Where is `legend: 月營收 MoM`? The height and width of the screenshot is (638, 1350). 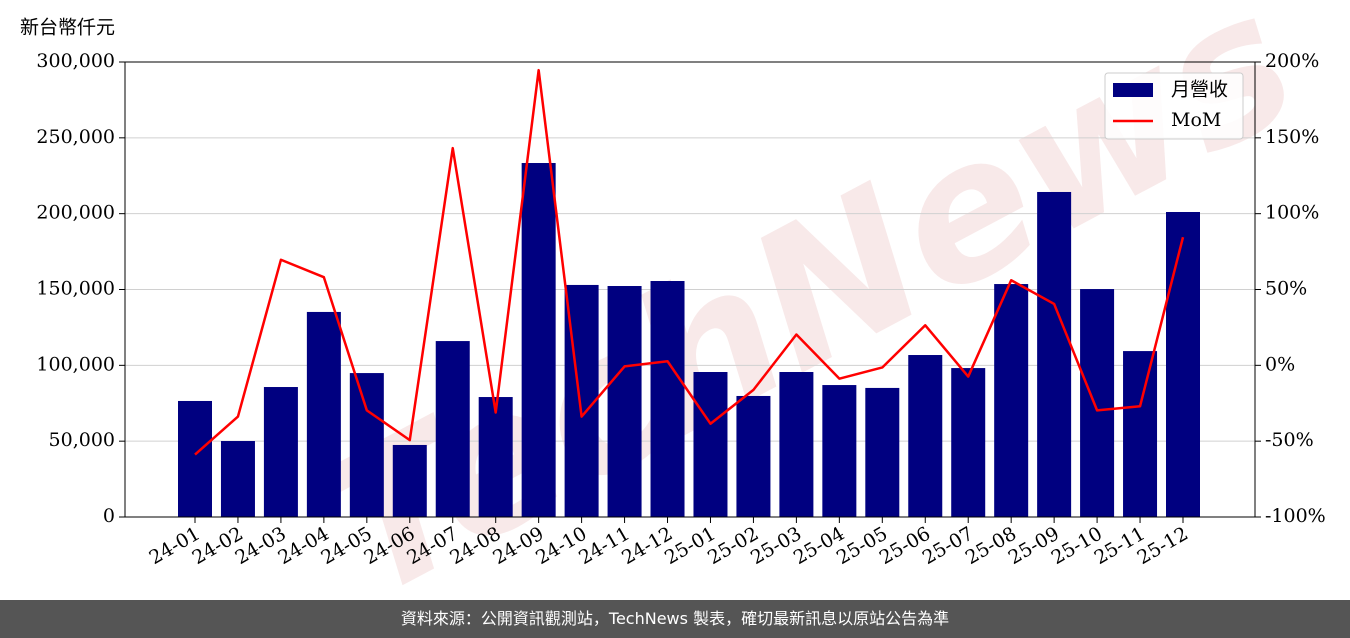
legend: 月營收 MoM is located at coordinates (1174, 106).